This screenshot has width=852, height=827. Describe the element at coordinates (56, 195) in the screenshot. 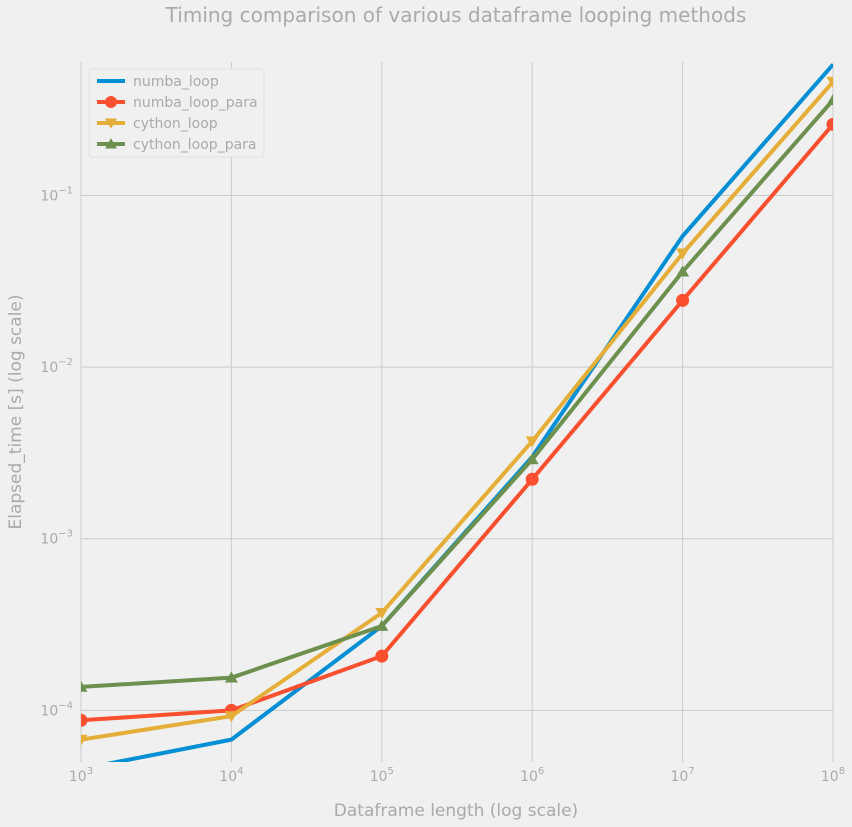

I see `y-tick-label: 10⁻¹` at that location.